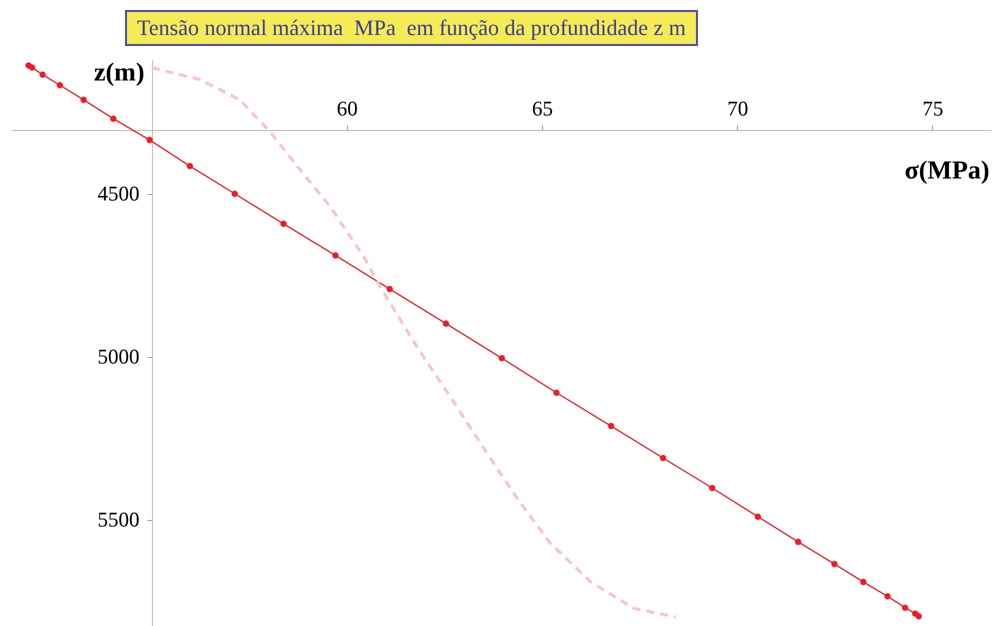 The width and height of the screenshot is (1000, 626). I want to click on x-tick-label: 70, so click(737, 108).